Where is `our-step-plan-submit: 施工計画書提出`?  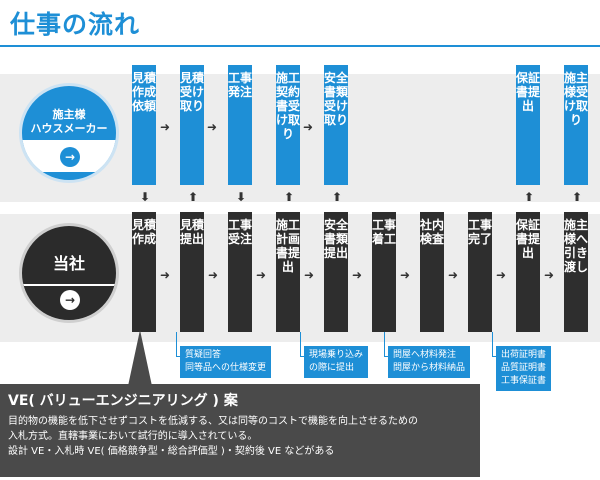
our-step-plan-submit: 施工計画書提出 is located at coordinates (288, 272).